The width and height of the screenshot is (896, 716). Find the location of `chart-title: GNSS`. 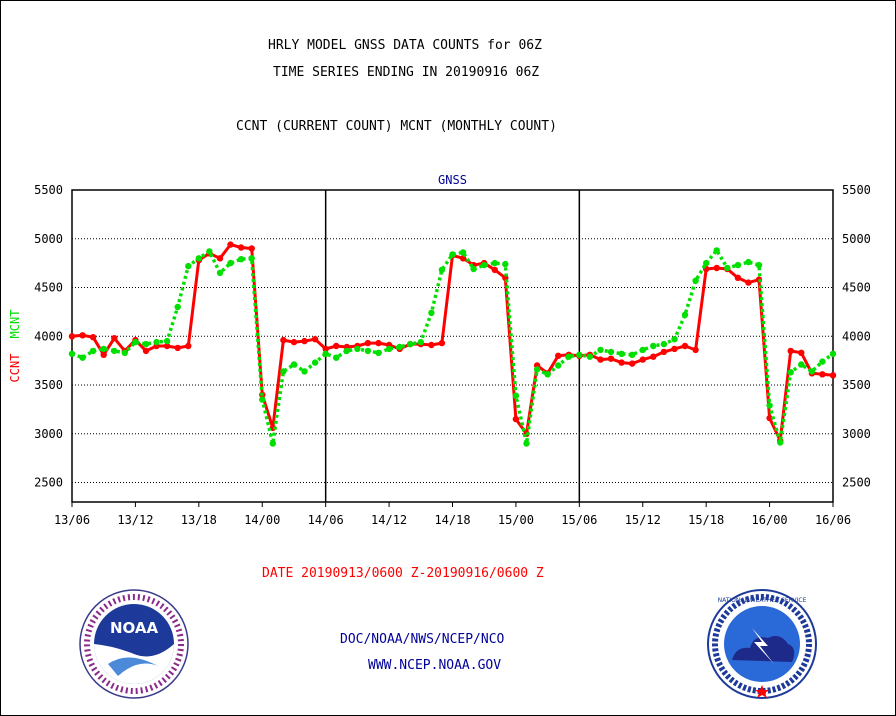

chart-title: GNSS is located at coordinates (452, 180).